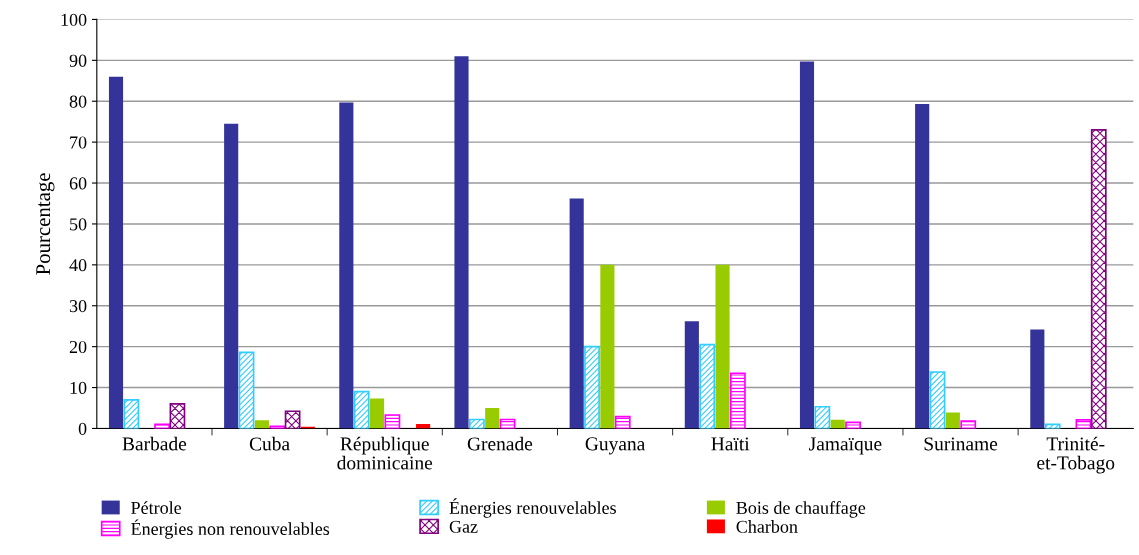 This screenshot has height=555, width=1139. I want to click on y-tick-label: 90, so click(78, 60).